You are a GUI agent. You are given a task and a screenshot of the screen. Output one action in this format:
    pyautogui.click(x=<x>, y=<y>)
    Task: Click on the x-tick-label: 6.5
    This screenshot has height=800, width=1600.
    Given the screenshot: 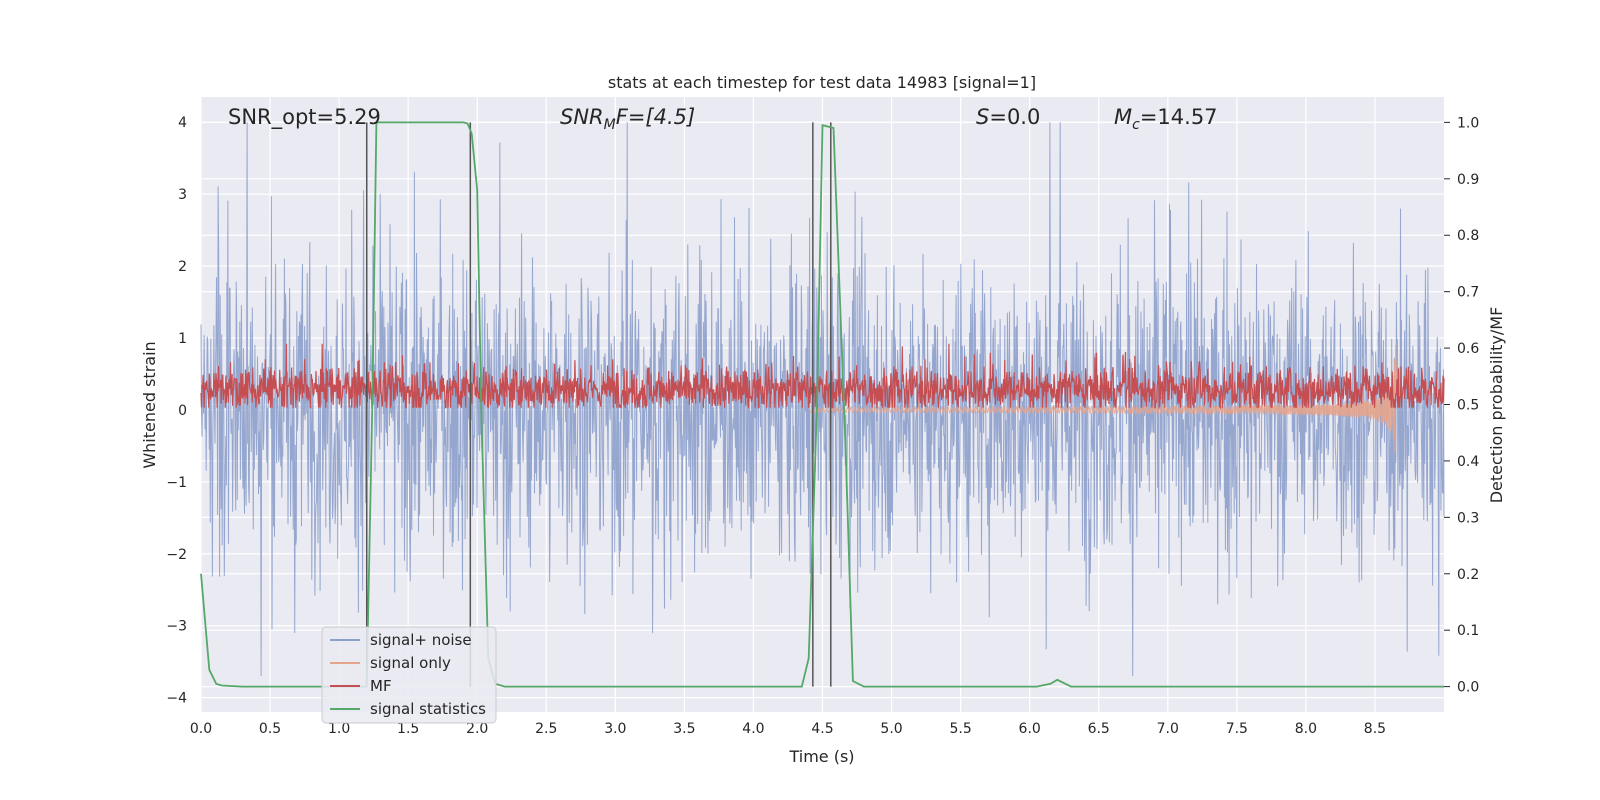 What is the action you would take?
    pyautogui.click(x=1099, y=729)
    